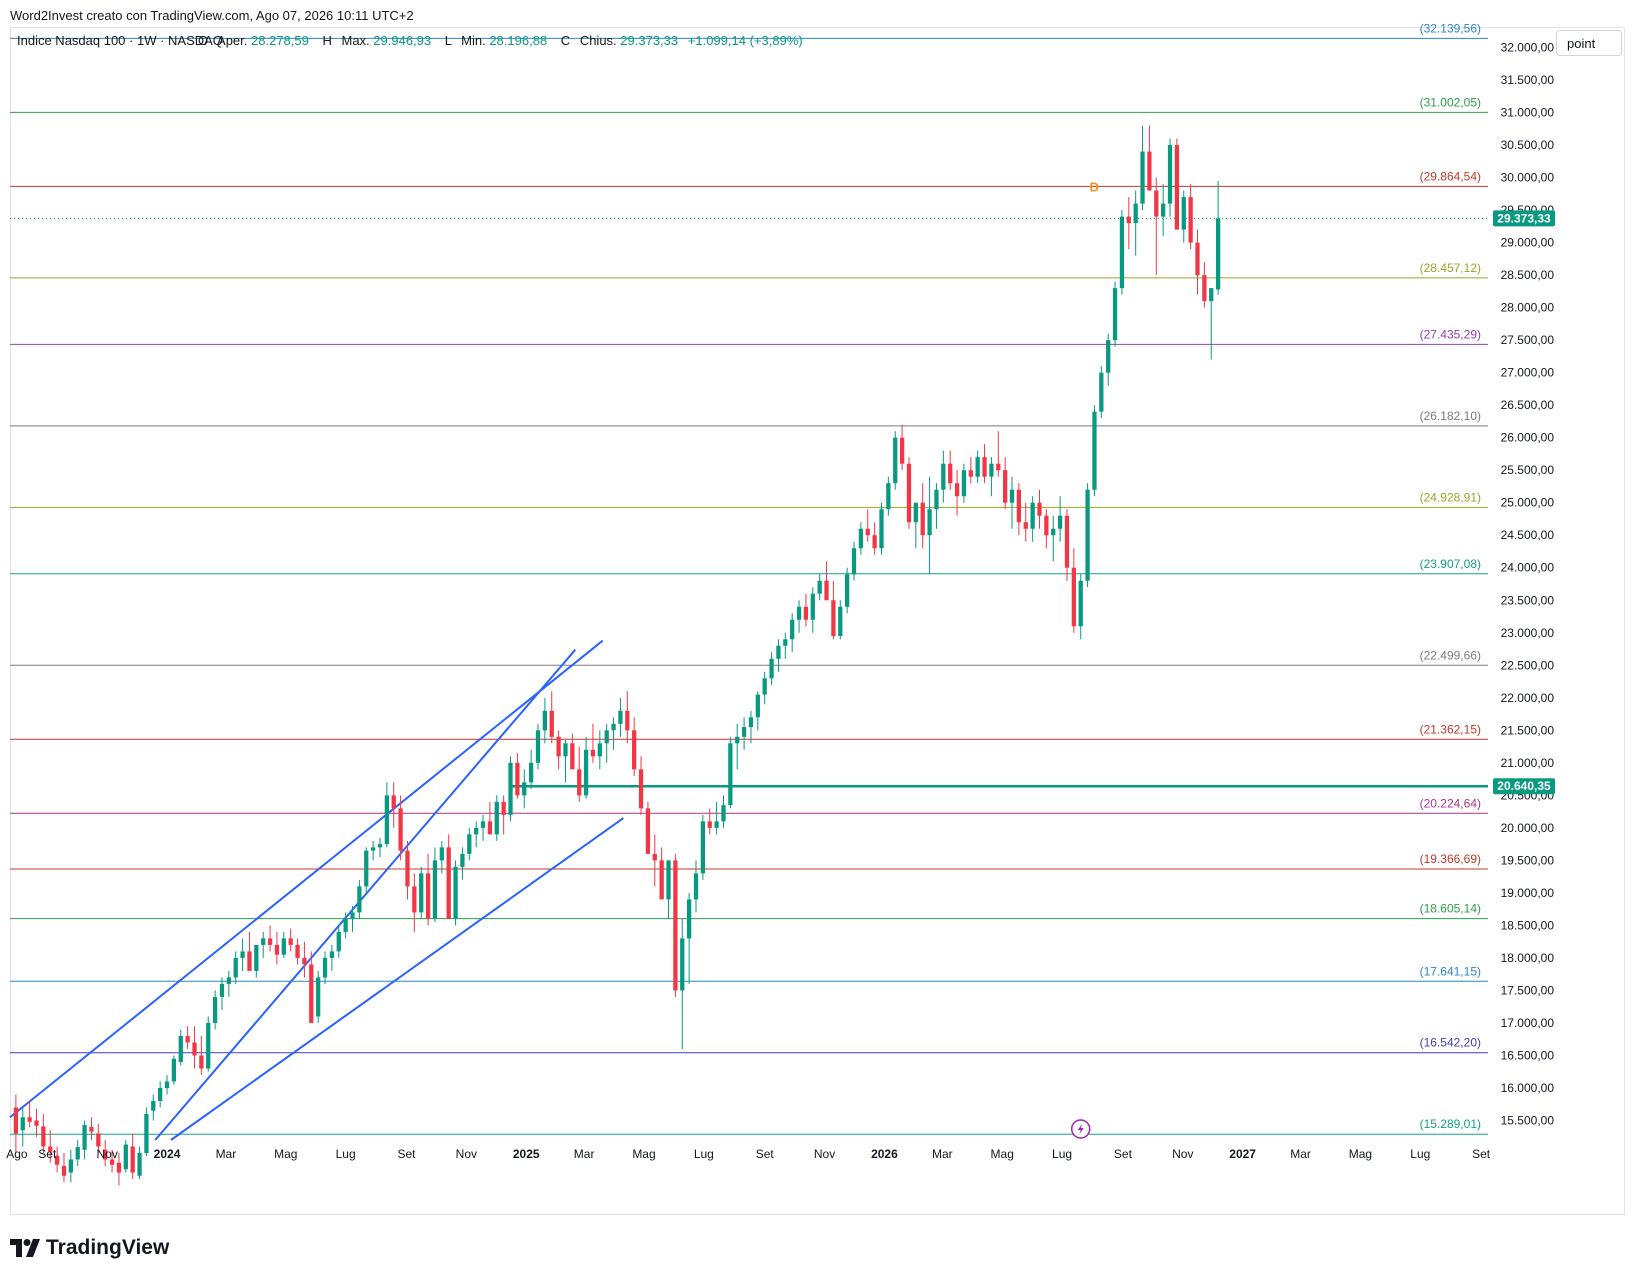  I want to click on lightning-bolt, so click(1080, 1129).